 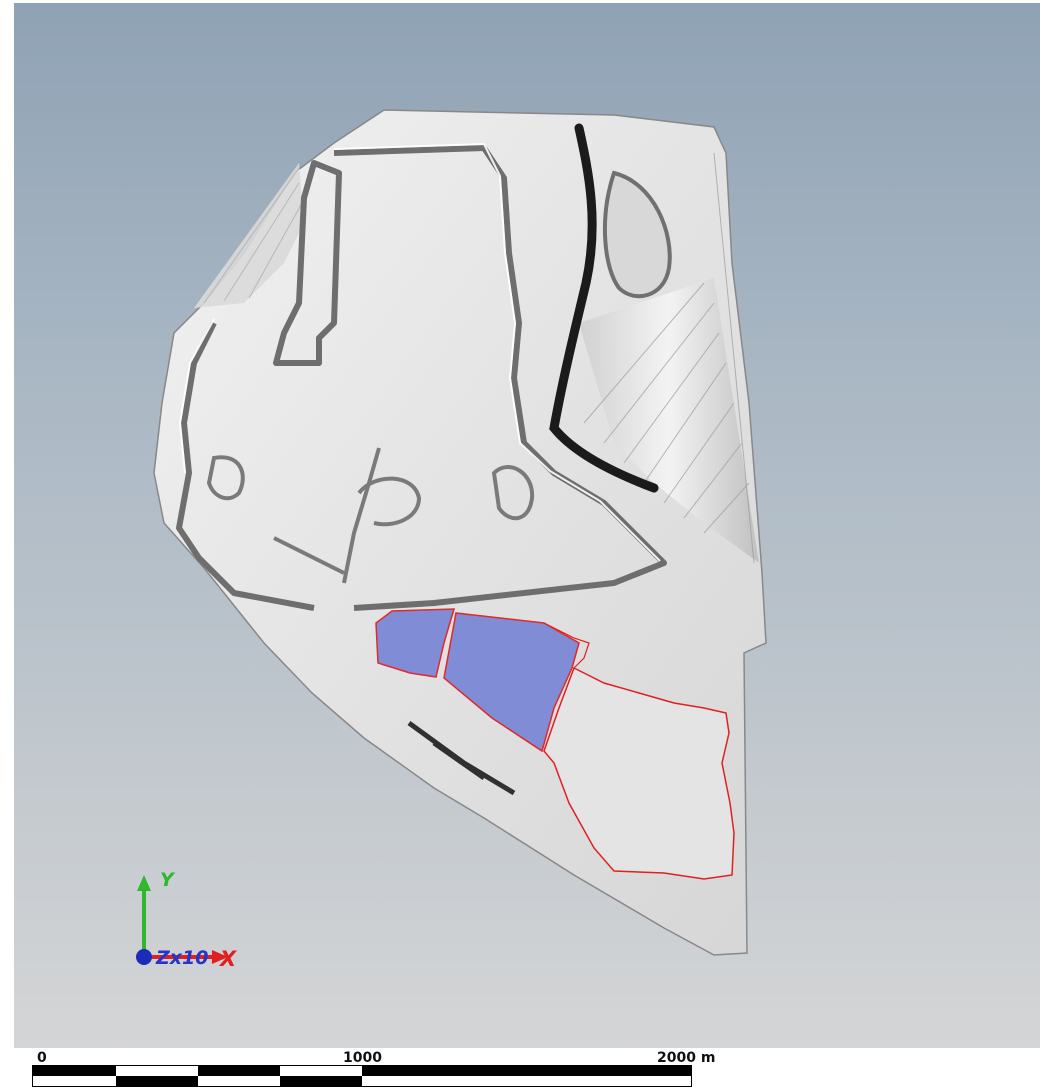 What do you see at coordinates (370, 515) in the screenshot?
I see `tracks` at bounding box center [370, 515].